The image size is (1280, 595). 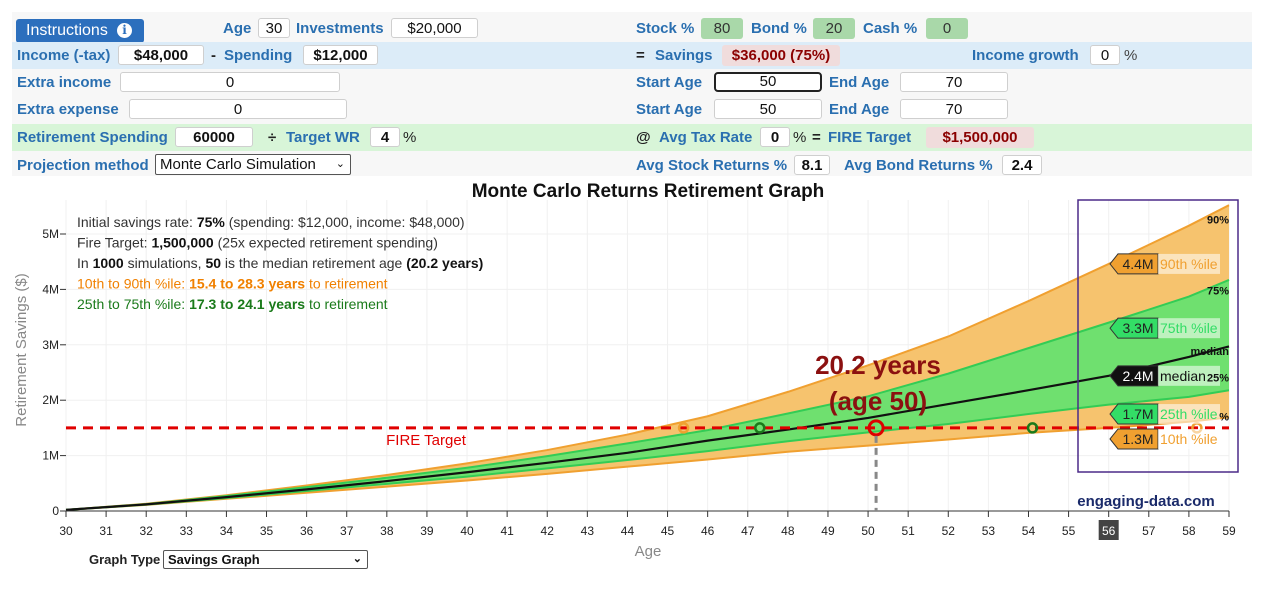 I want to click on x-tick-label: 41, so click(x=507, y=531).